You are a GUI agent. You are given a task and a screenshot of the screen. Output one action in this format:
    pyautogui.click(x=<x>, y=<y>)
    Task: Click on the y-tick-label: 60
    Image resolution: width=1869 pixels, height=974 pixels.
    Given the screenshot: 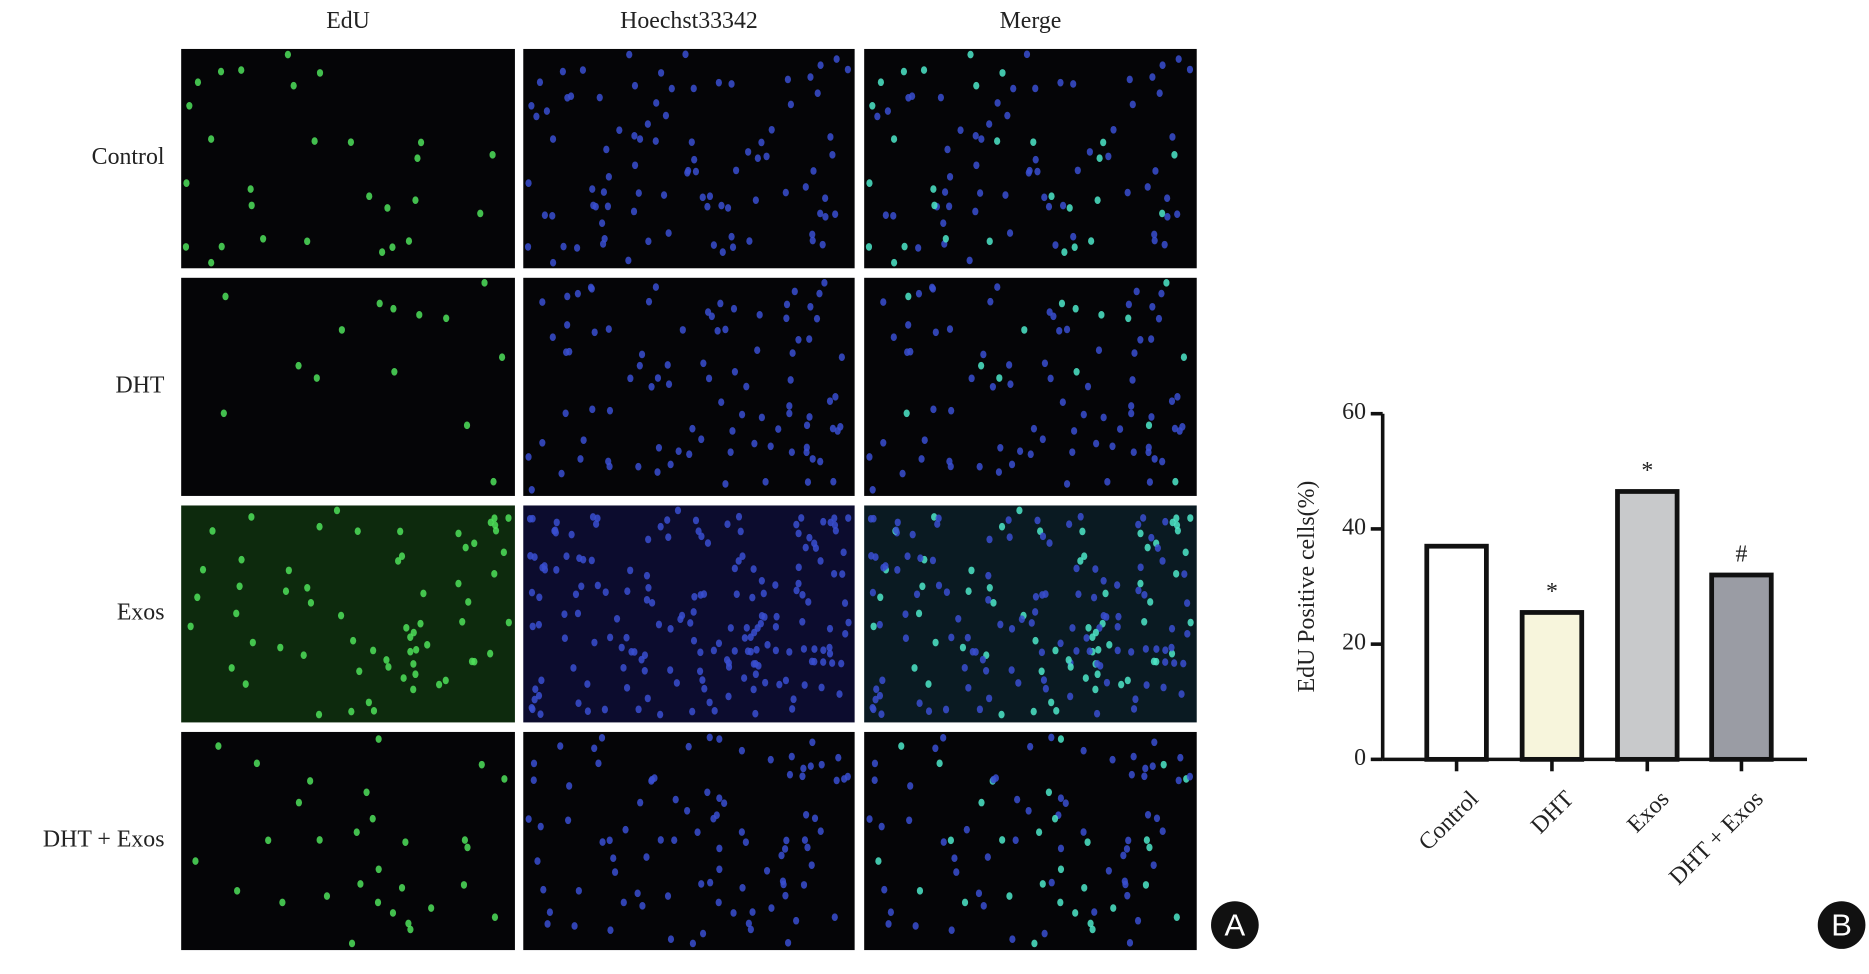 What is the action you would take?
    pyautogui.click(x=1354, y=412)
    